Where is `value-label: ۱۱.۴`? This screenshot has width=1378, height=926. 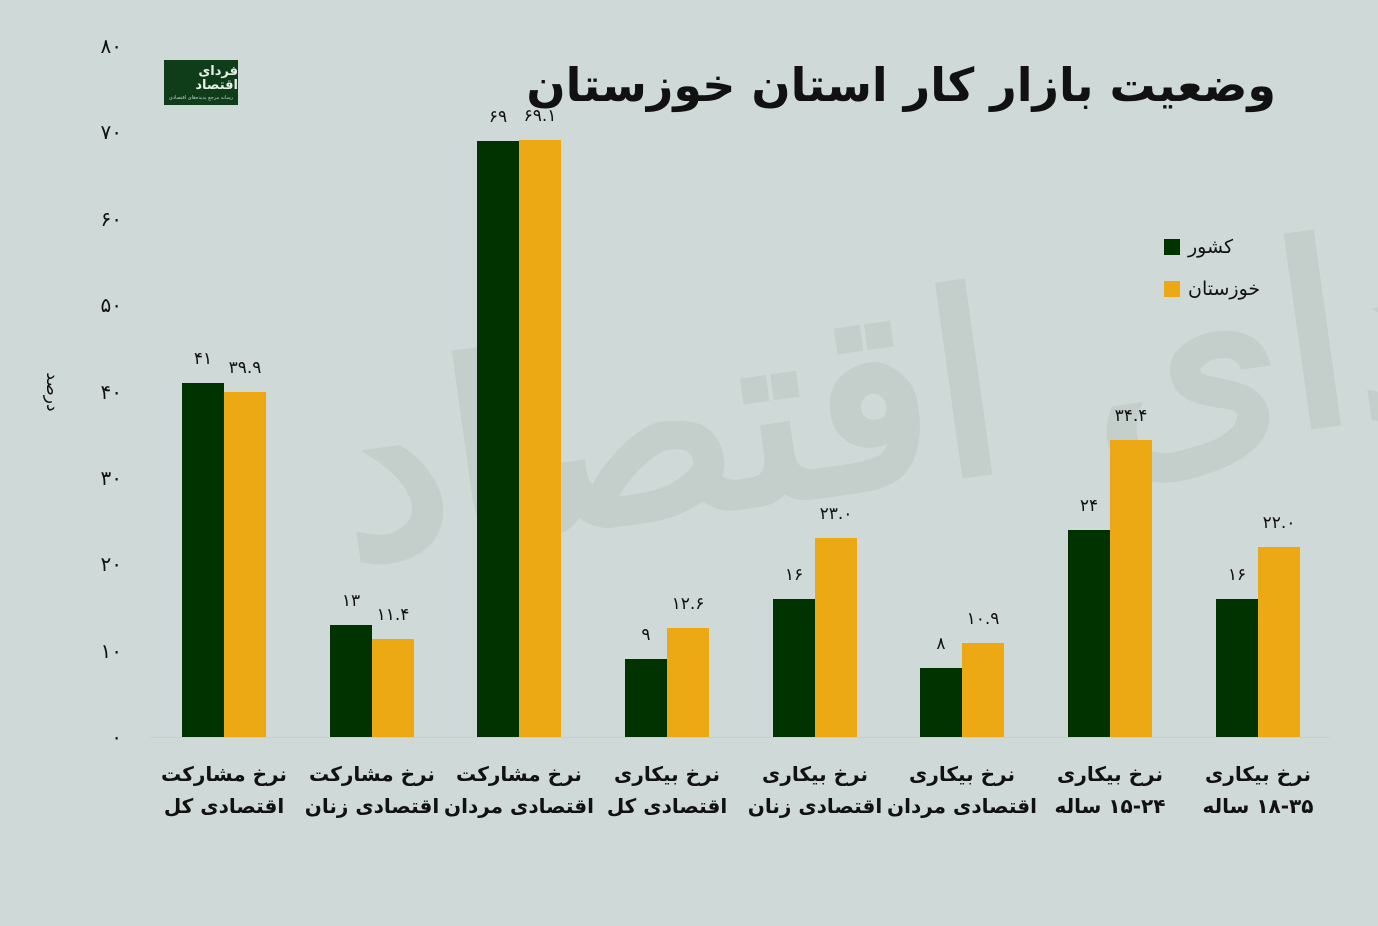 value-label: ۱۱.۴ is located at coordinates (393, 614).